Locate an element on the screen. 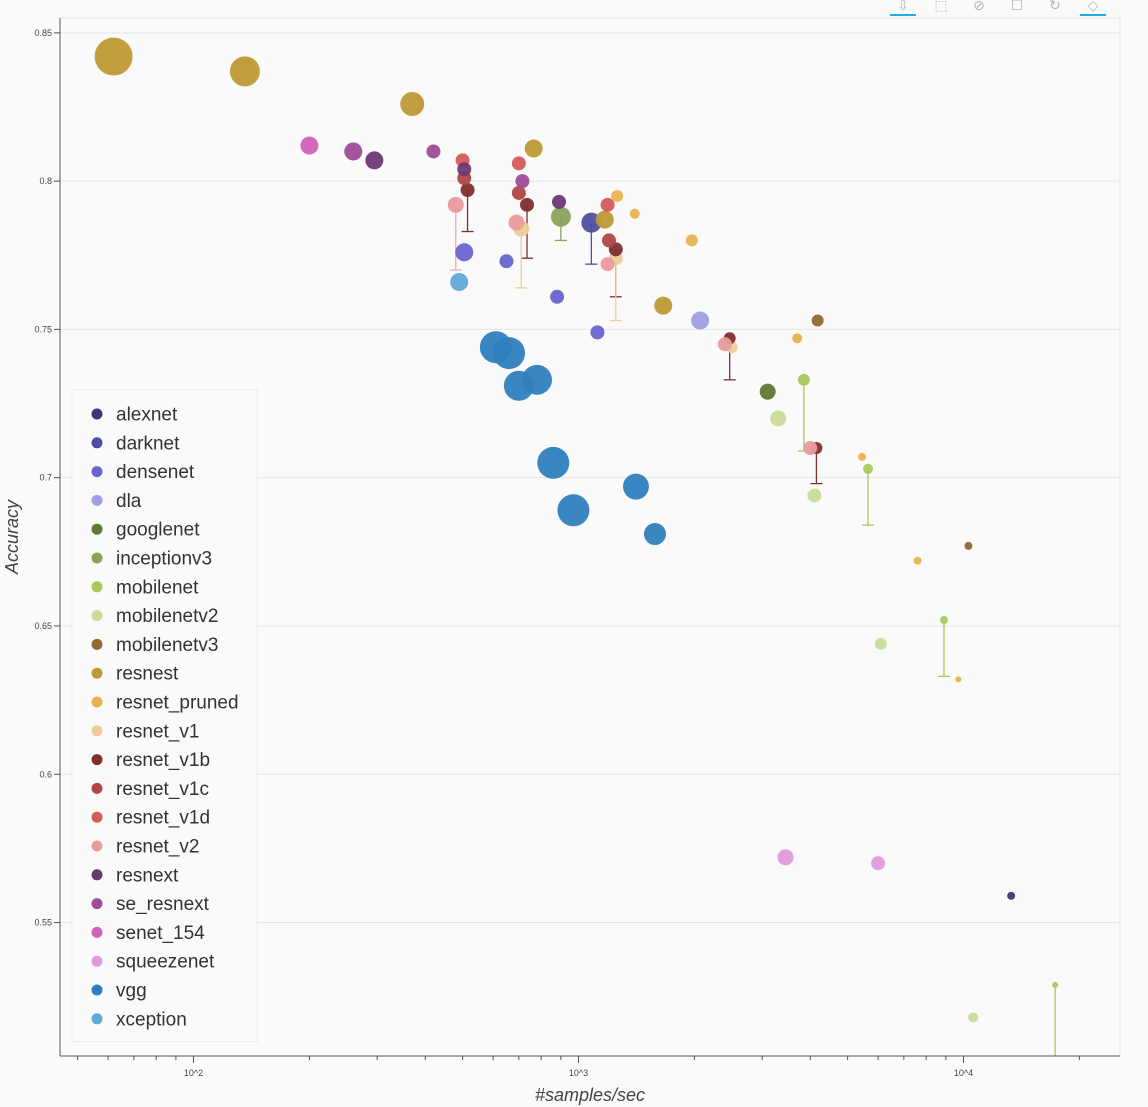  data-point-googlenet is located at coordinates (767, 391).